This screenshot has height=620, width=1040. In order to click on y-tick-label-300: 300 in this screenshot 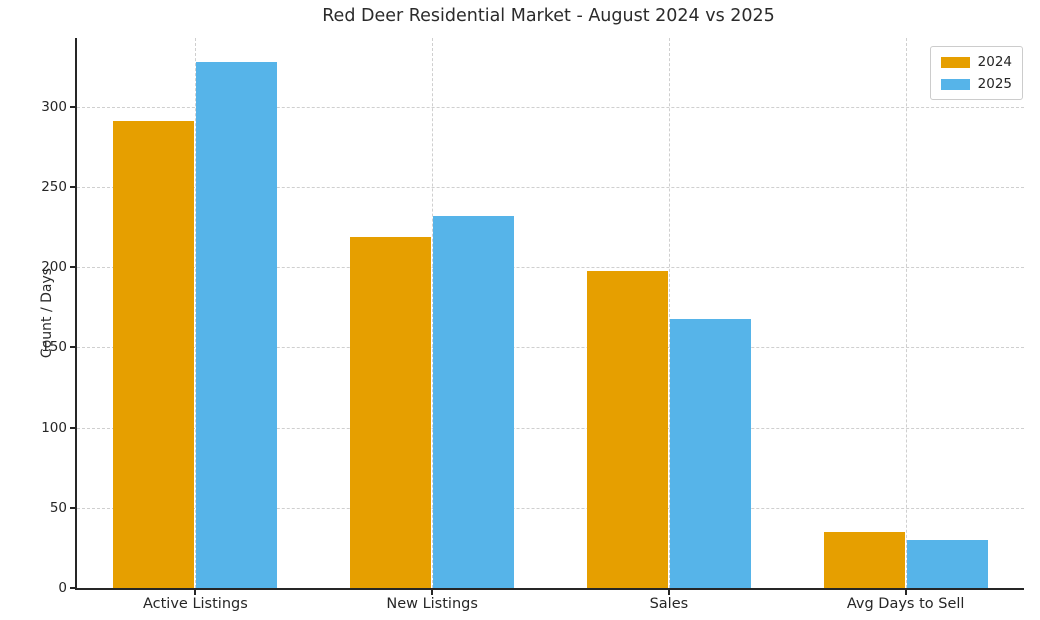, I will do `click(54, 106)`.